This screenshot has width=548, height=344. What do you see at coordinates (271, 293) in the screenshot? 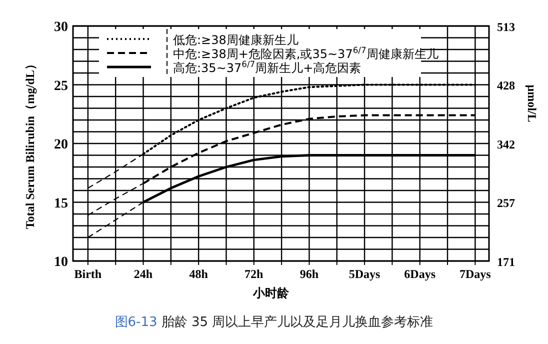
I see `x-axis-title: 小时龄` at bounding box center [271, 293].